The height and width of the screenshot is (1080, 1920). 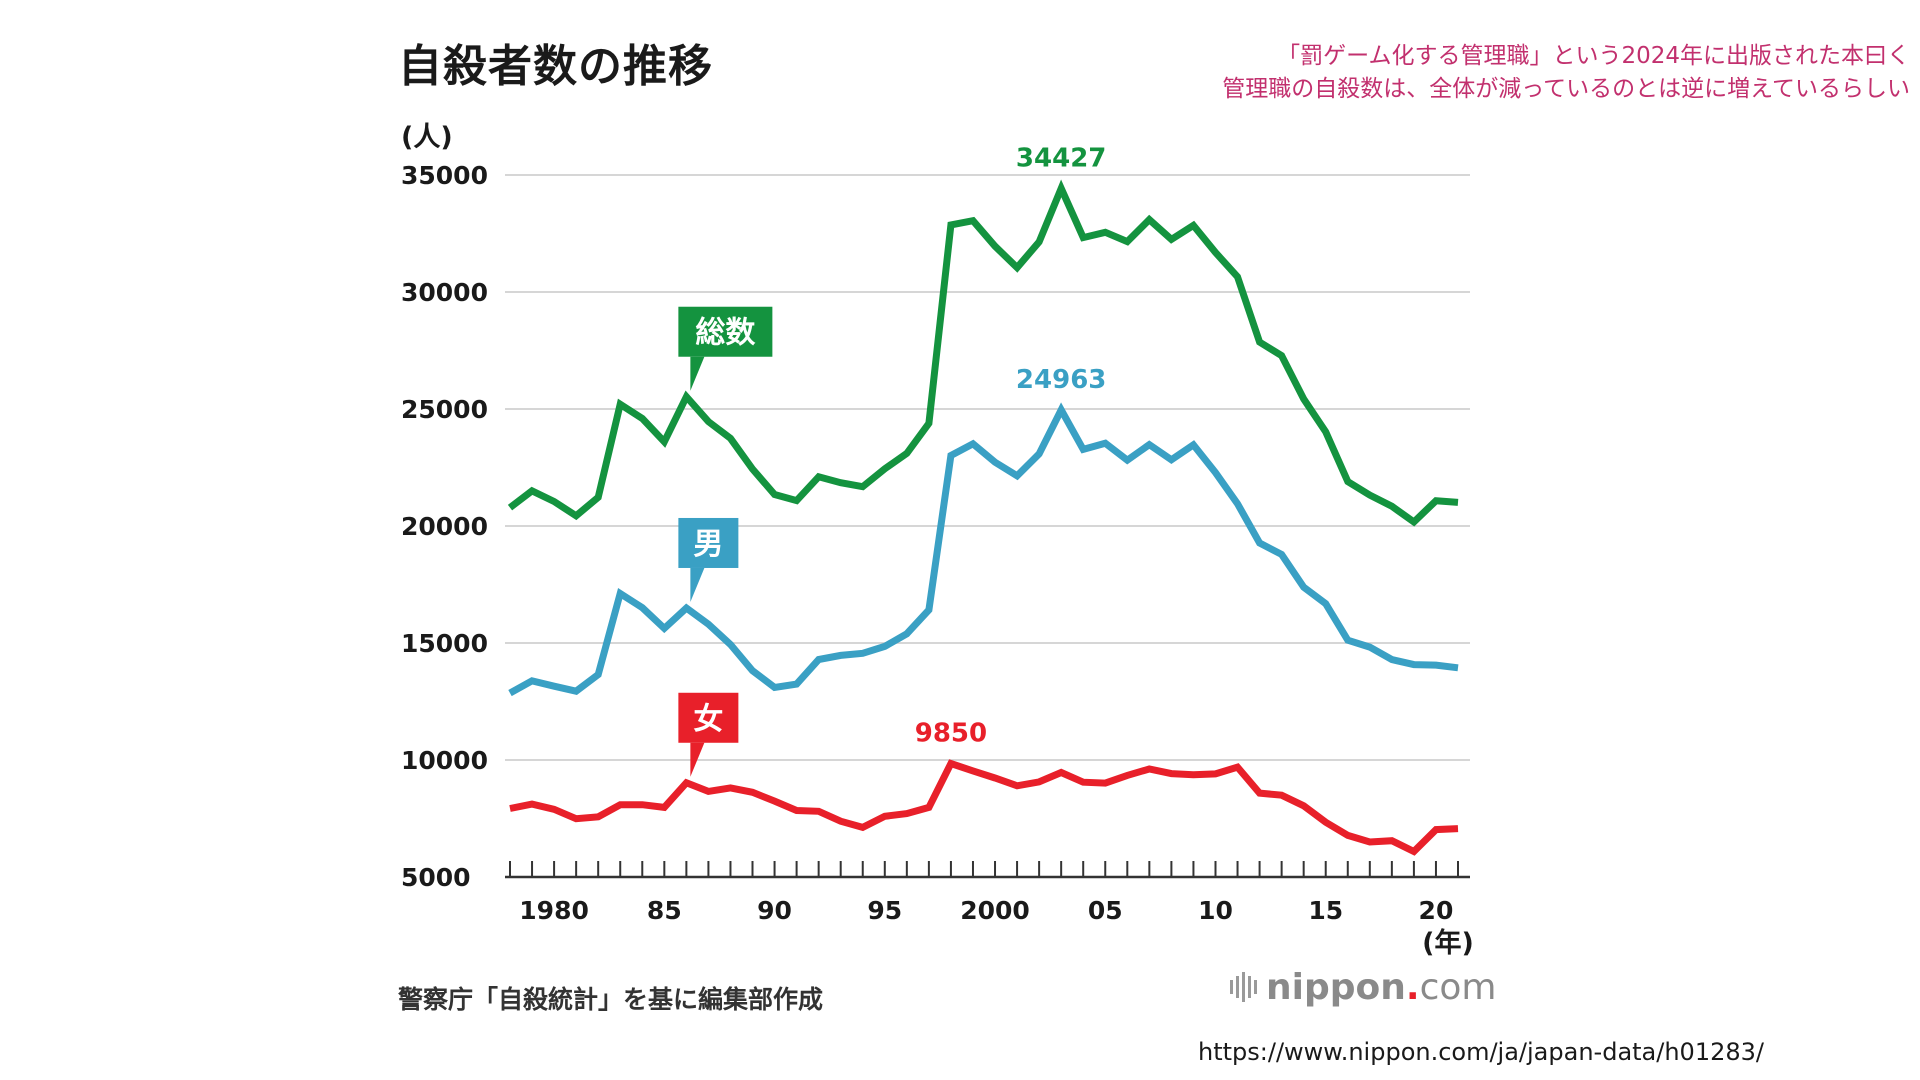 What do you see at coordinates (555, 66) in the screenshot?
I see `page-title: 自殺者数の推移` at bounding box center [555, 66].